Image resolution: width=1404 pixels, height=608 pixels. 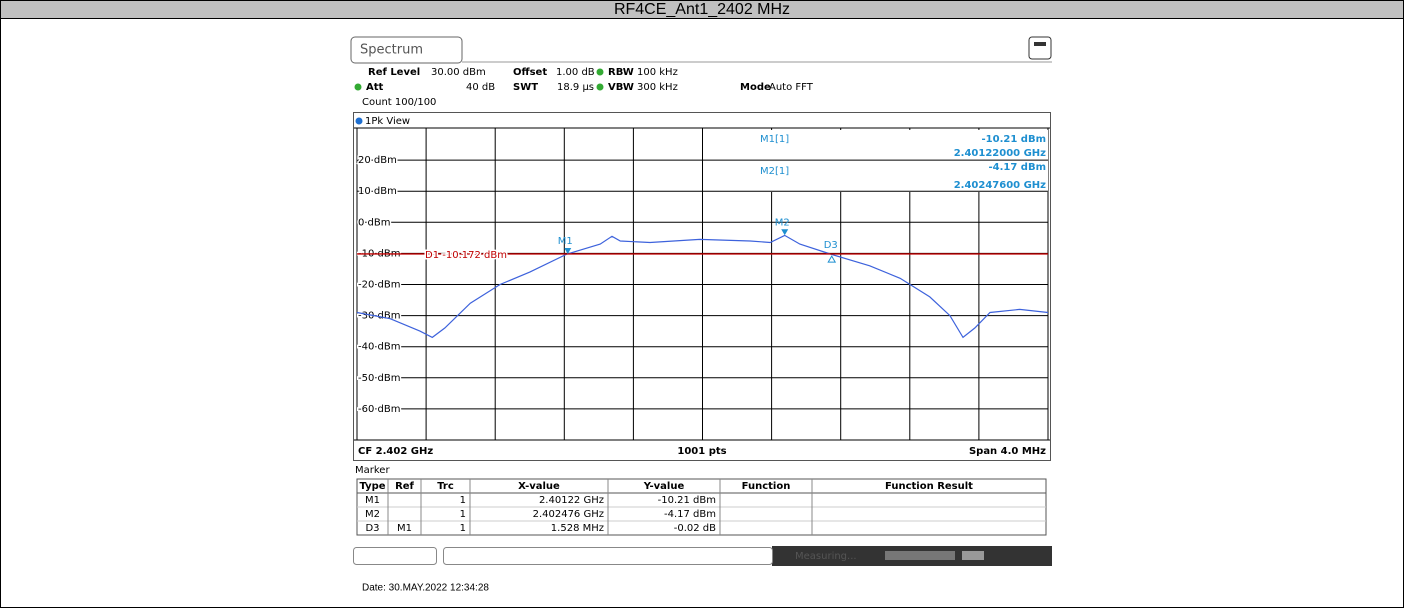 What do you see at coordinates (394, 72) in the screenshot?
I see `setting: Ref Level` at bounding box center [394, 72].